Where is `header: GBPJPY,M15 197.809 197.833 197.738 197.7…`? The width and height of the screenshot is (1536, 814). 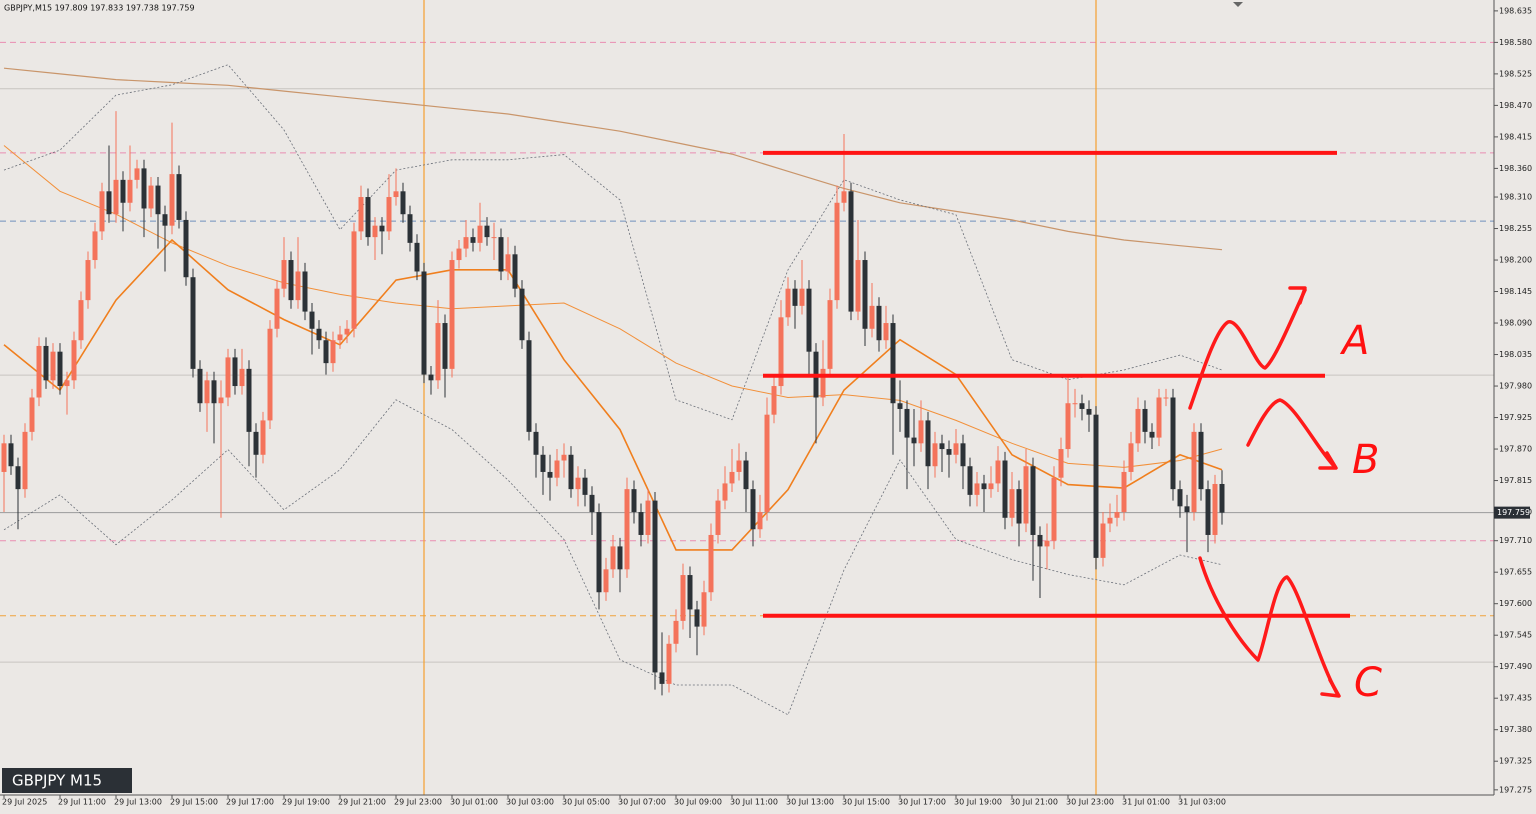 header: GBPJPY,M15 197.809 197.833 197.738 197.7… is located at coordinates (99, 8).